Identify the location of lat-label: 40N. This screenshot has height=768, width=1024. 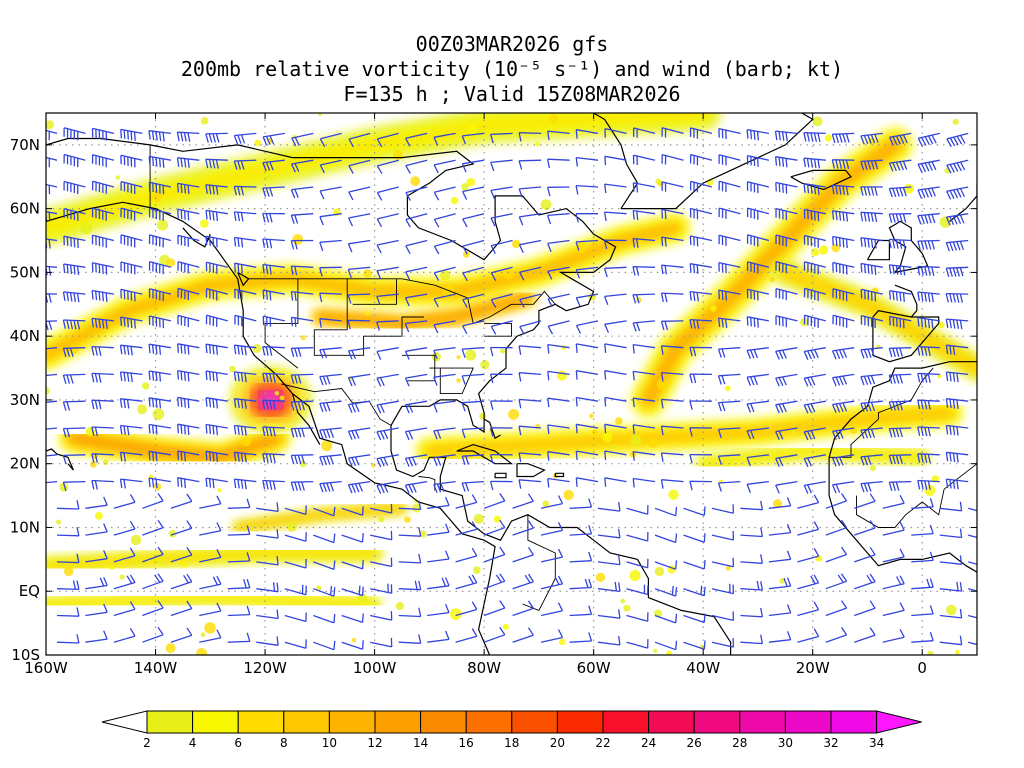
(25, 336).